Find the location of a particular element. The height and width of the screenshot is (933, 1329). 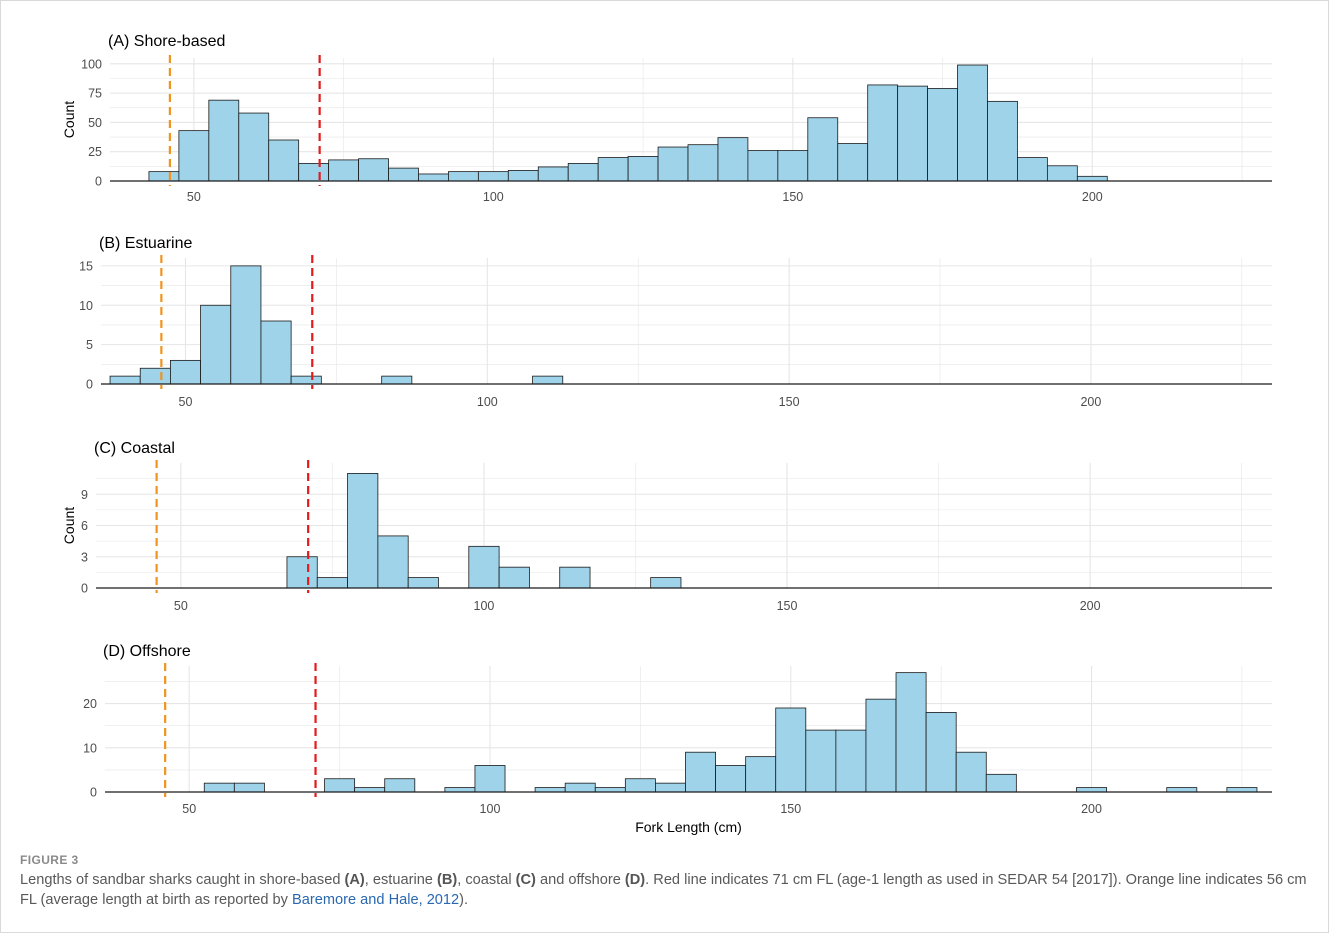

y-axis-label: Count is located at coordinates (69, 119).